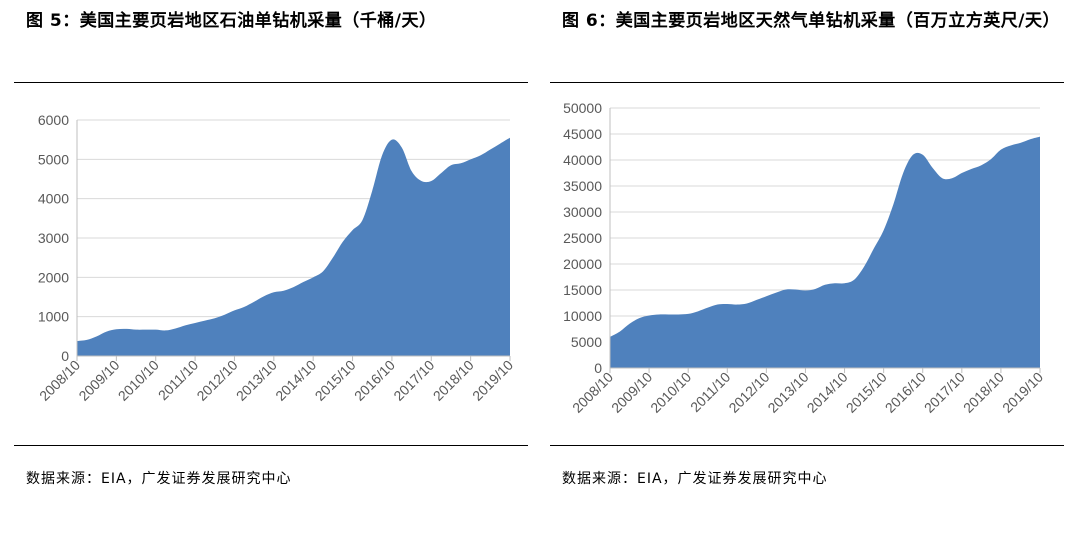 The width and height of the screenshot is (1084, 534). What do you see at coordinates (178, 380) in the screenshot?
I see `x-tick-label: 2011/10` at bounding box center [178, 380].